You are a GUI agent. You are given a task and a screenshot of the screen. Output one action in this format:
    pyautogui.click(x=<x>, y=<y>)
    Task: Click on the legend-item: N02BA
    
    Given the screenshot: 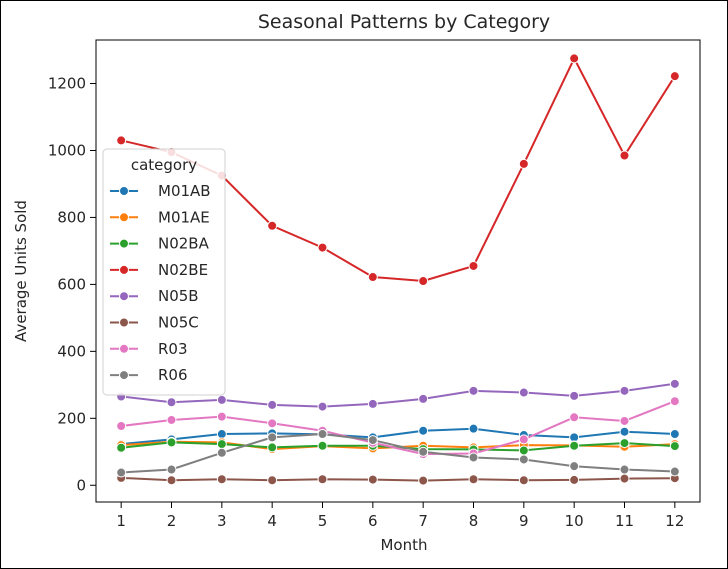 What is the action you would take?
    pyautogui.click(x=160, y=244)
    